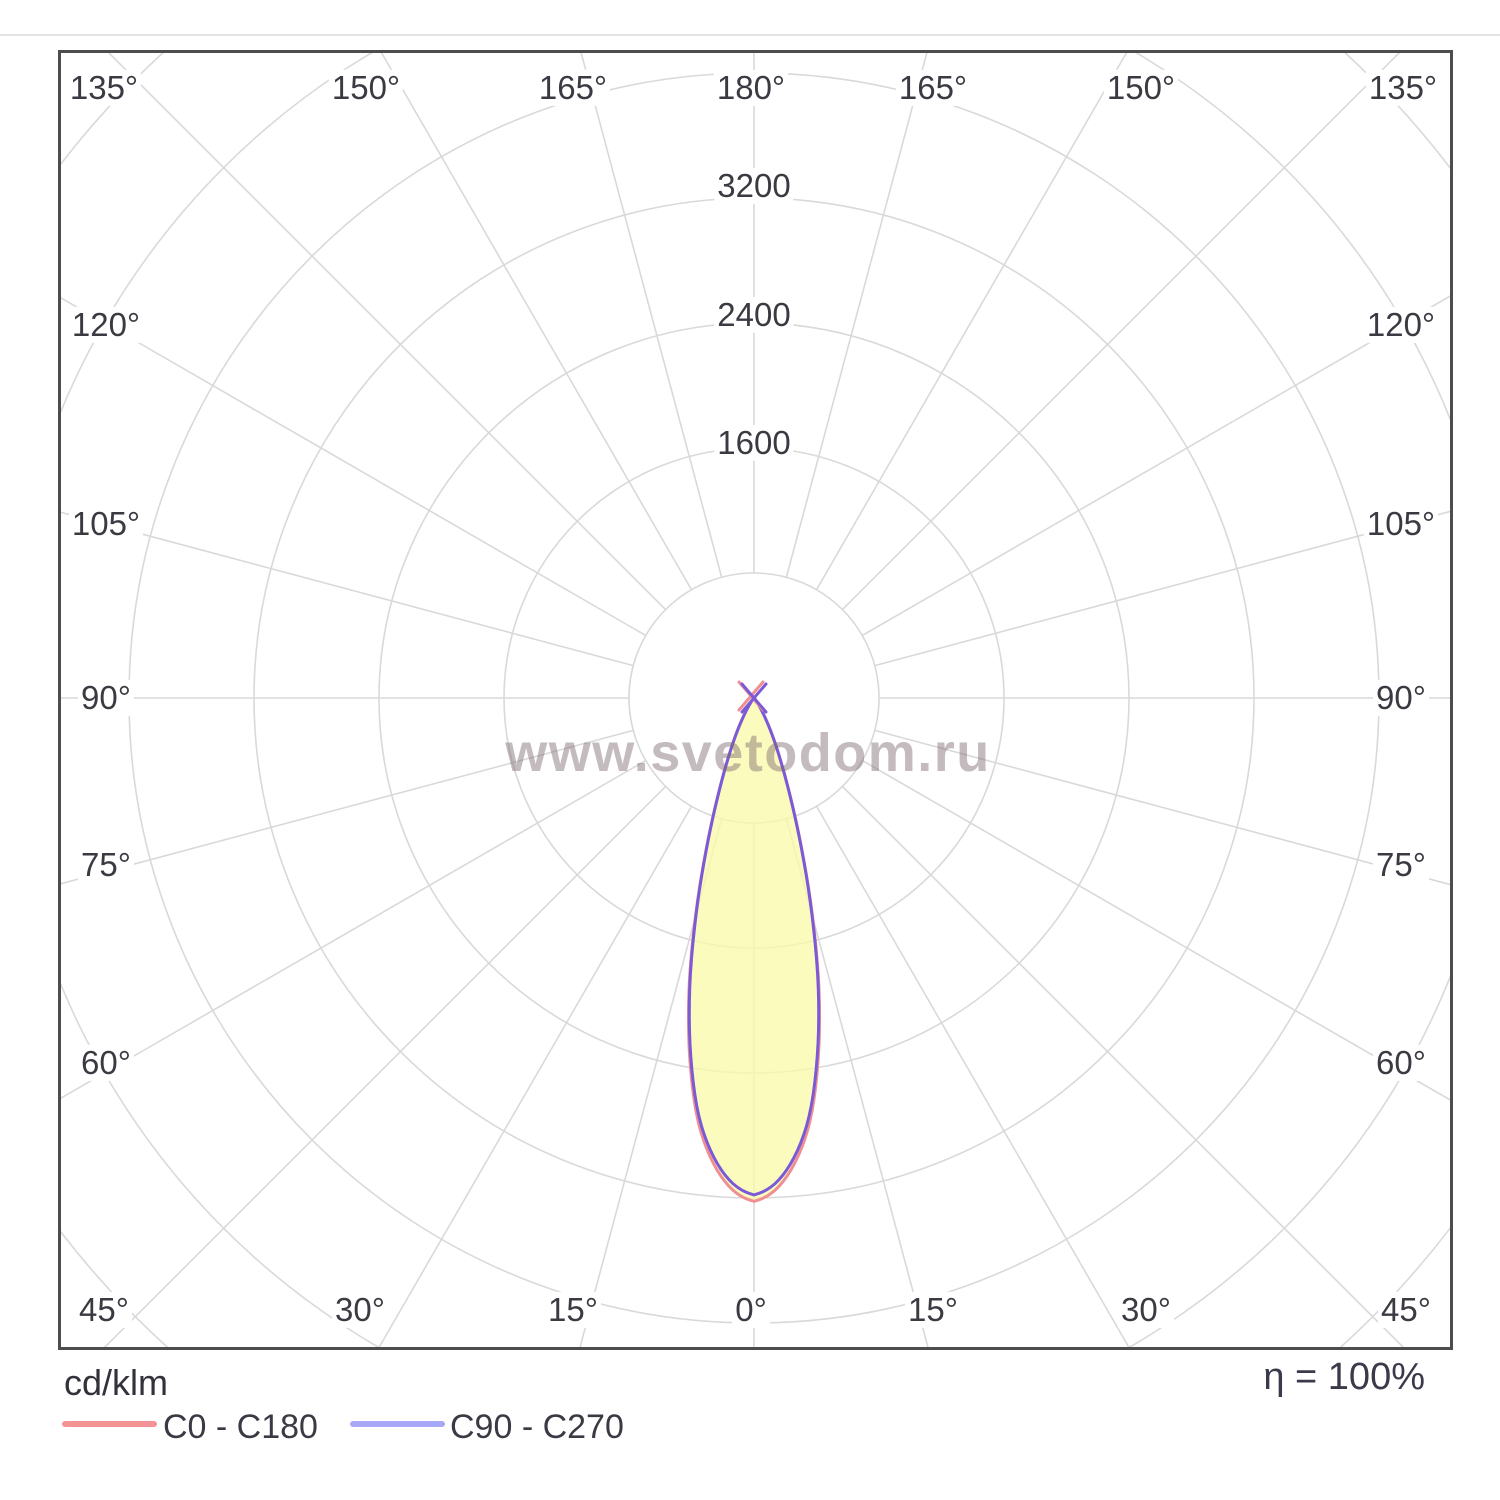 Image resolution: width=1500 pixels, height=1500 pixels. I want to click on angle-label-bottom: 0°, so click(751, 1310).